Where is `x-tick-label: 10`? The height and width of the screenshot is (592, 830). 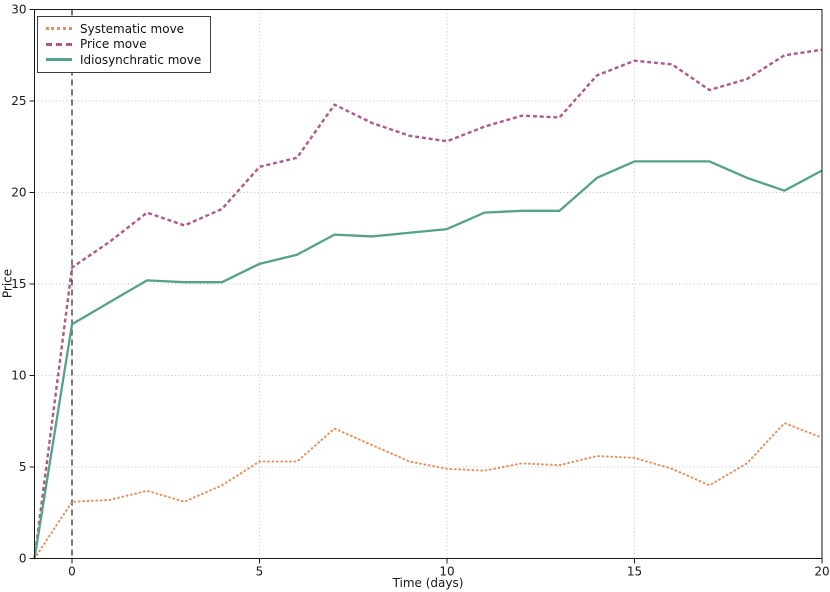 x-tick-label: 10 is located at coordinates (446, 572).